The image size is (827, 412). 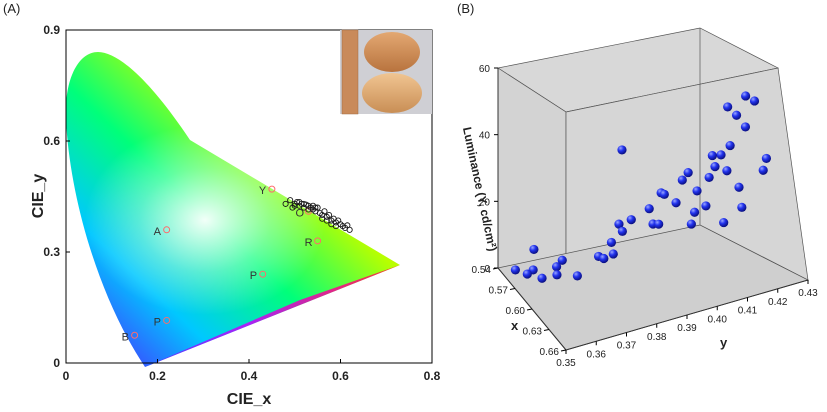 I want to click on sample-points, so click(x=317, y=215).